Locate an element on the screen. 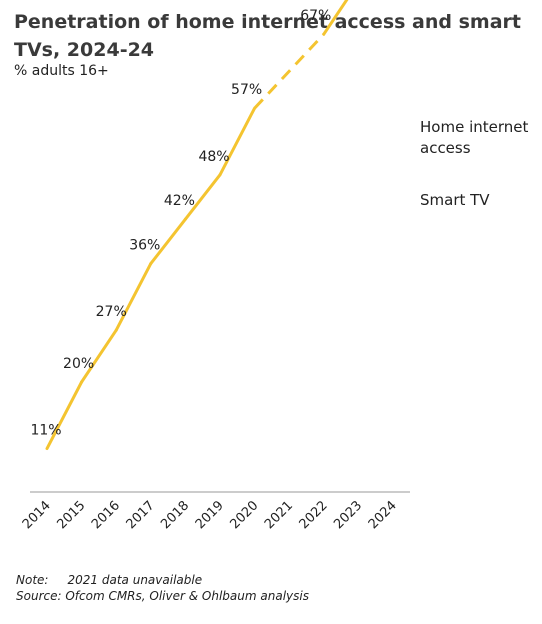 This screenshot has width=542, height=624. x-tick-label: 2017 is located at coordinates (141, 515).